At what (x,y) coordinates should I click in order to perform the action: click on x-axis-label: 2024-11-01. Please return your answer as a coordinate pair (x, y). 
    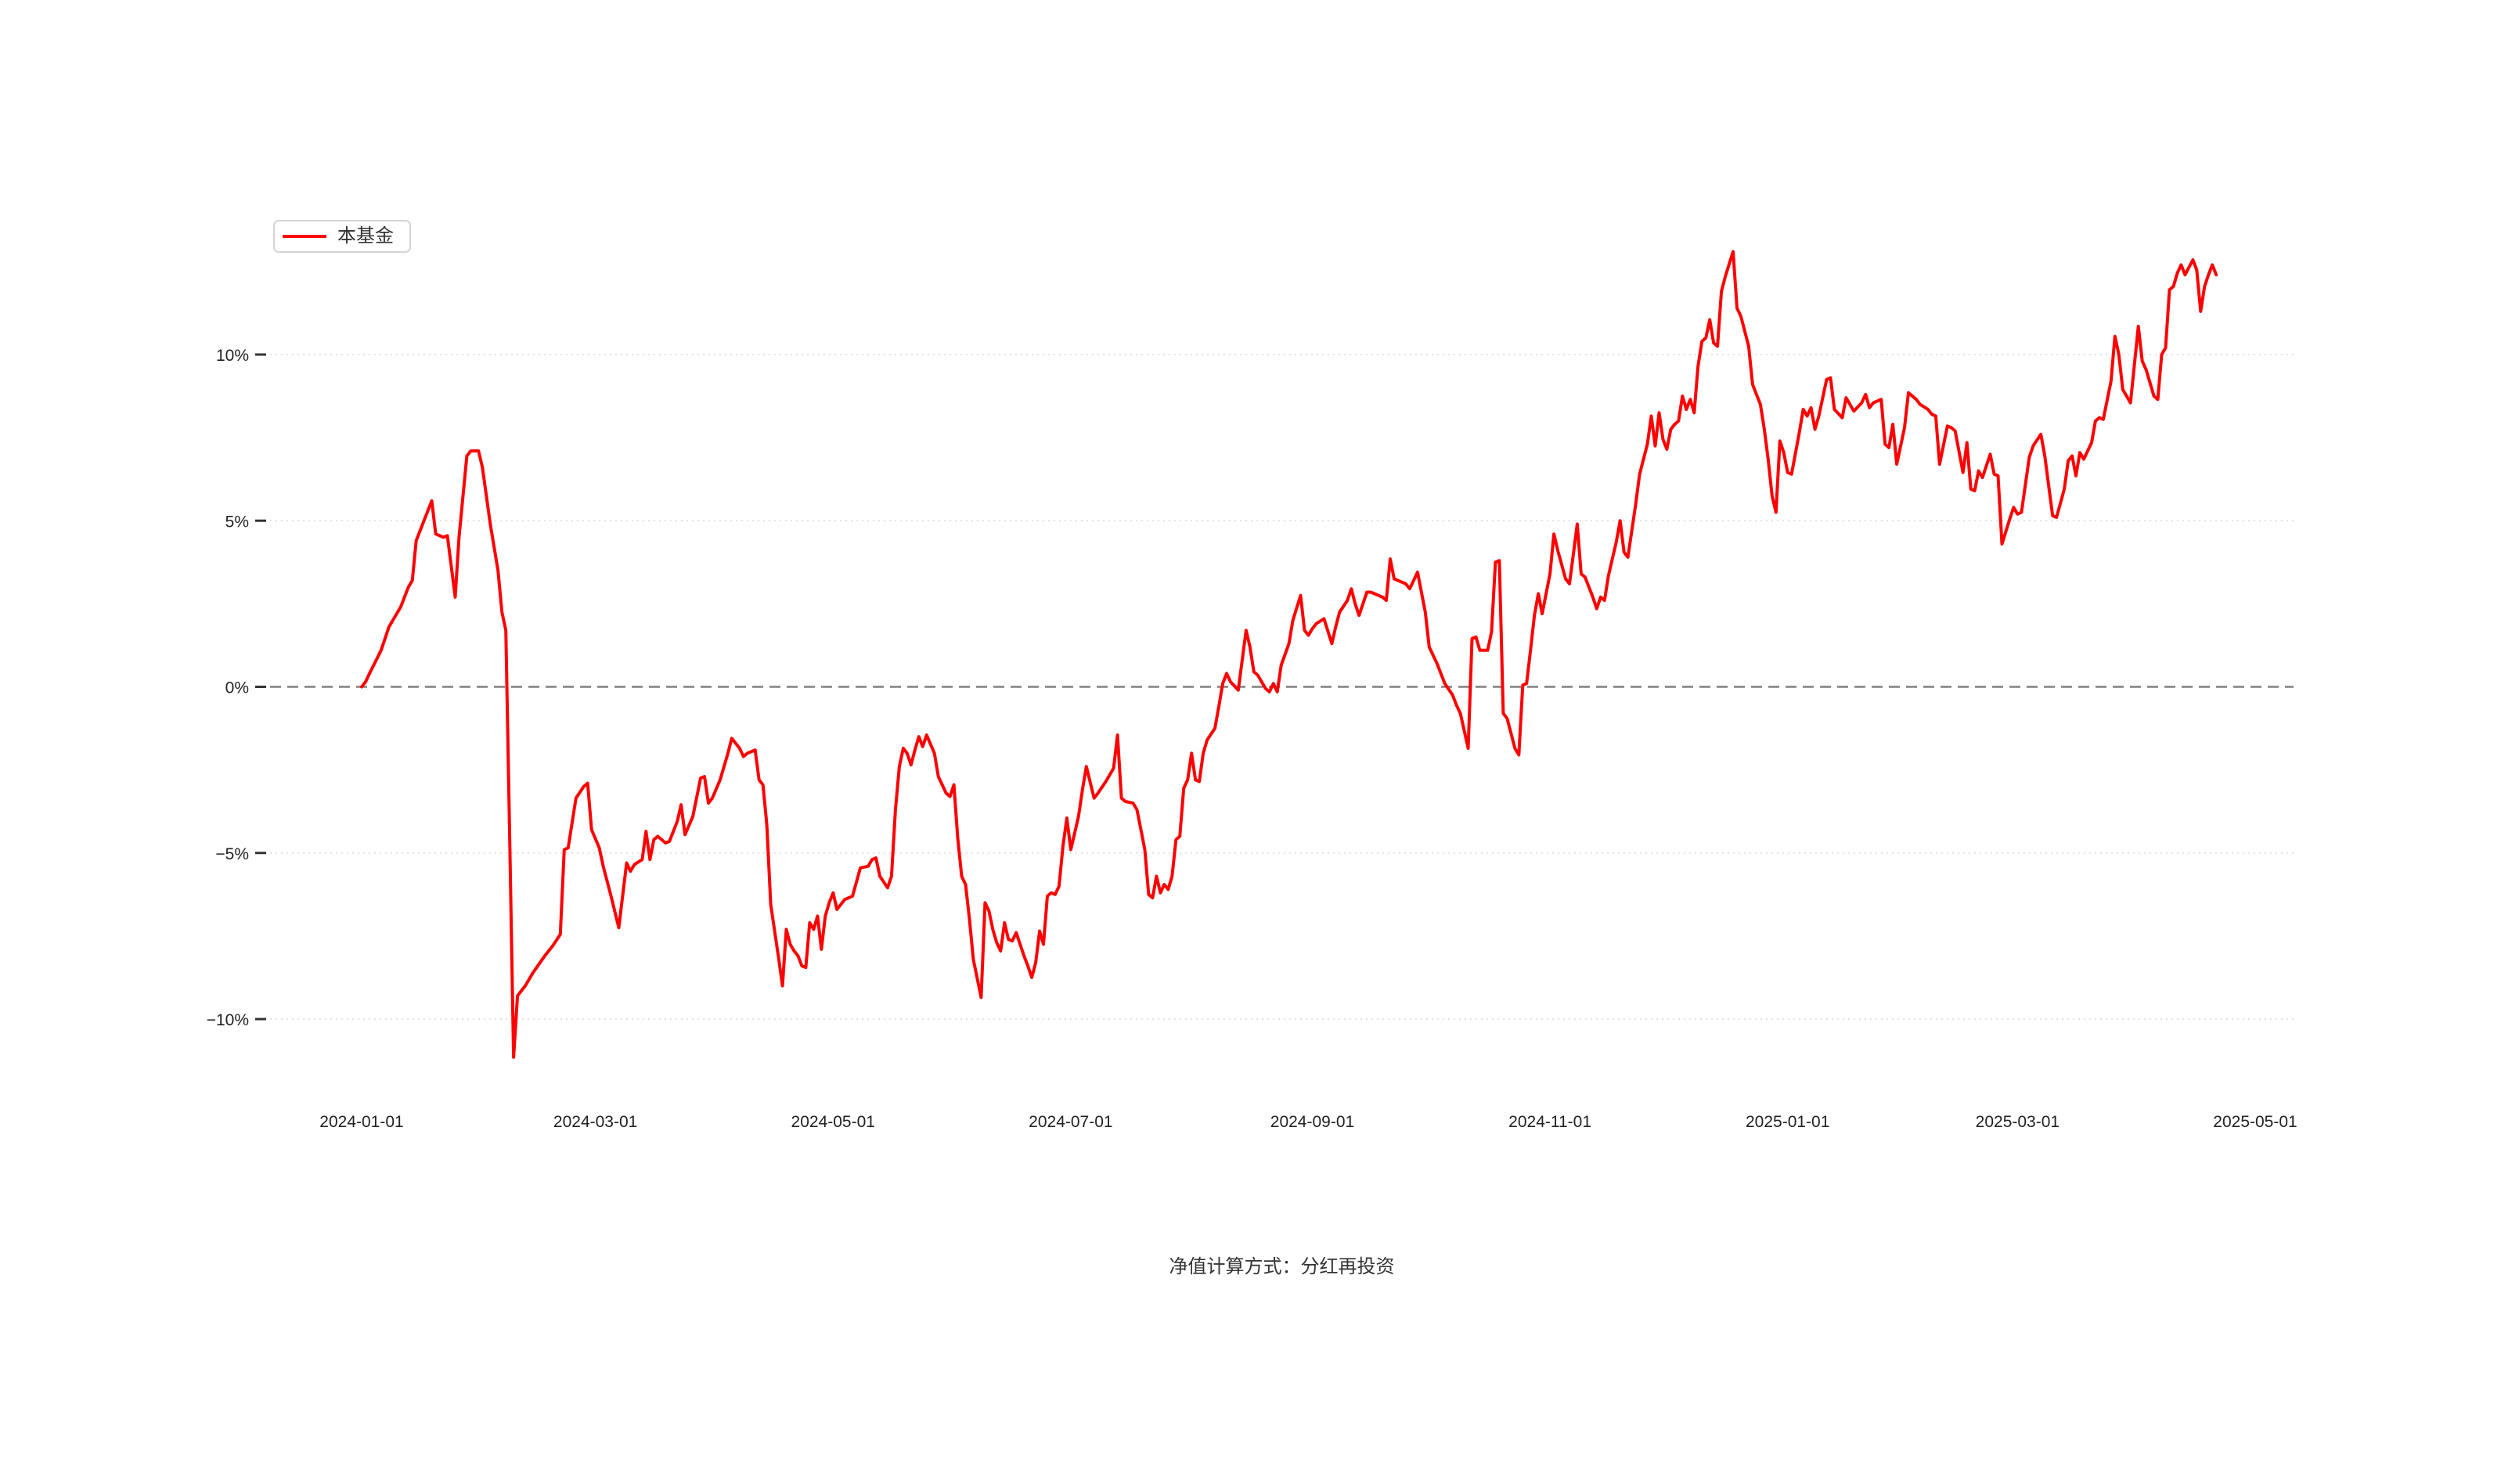
    Looking at the image, I should click on (1549, 1122).